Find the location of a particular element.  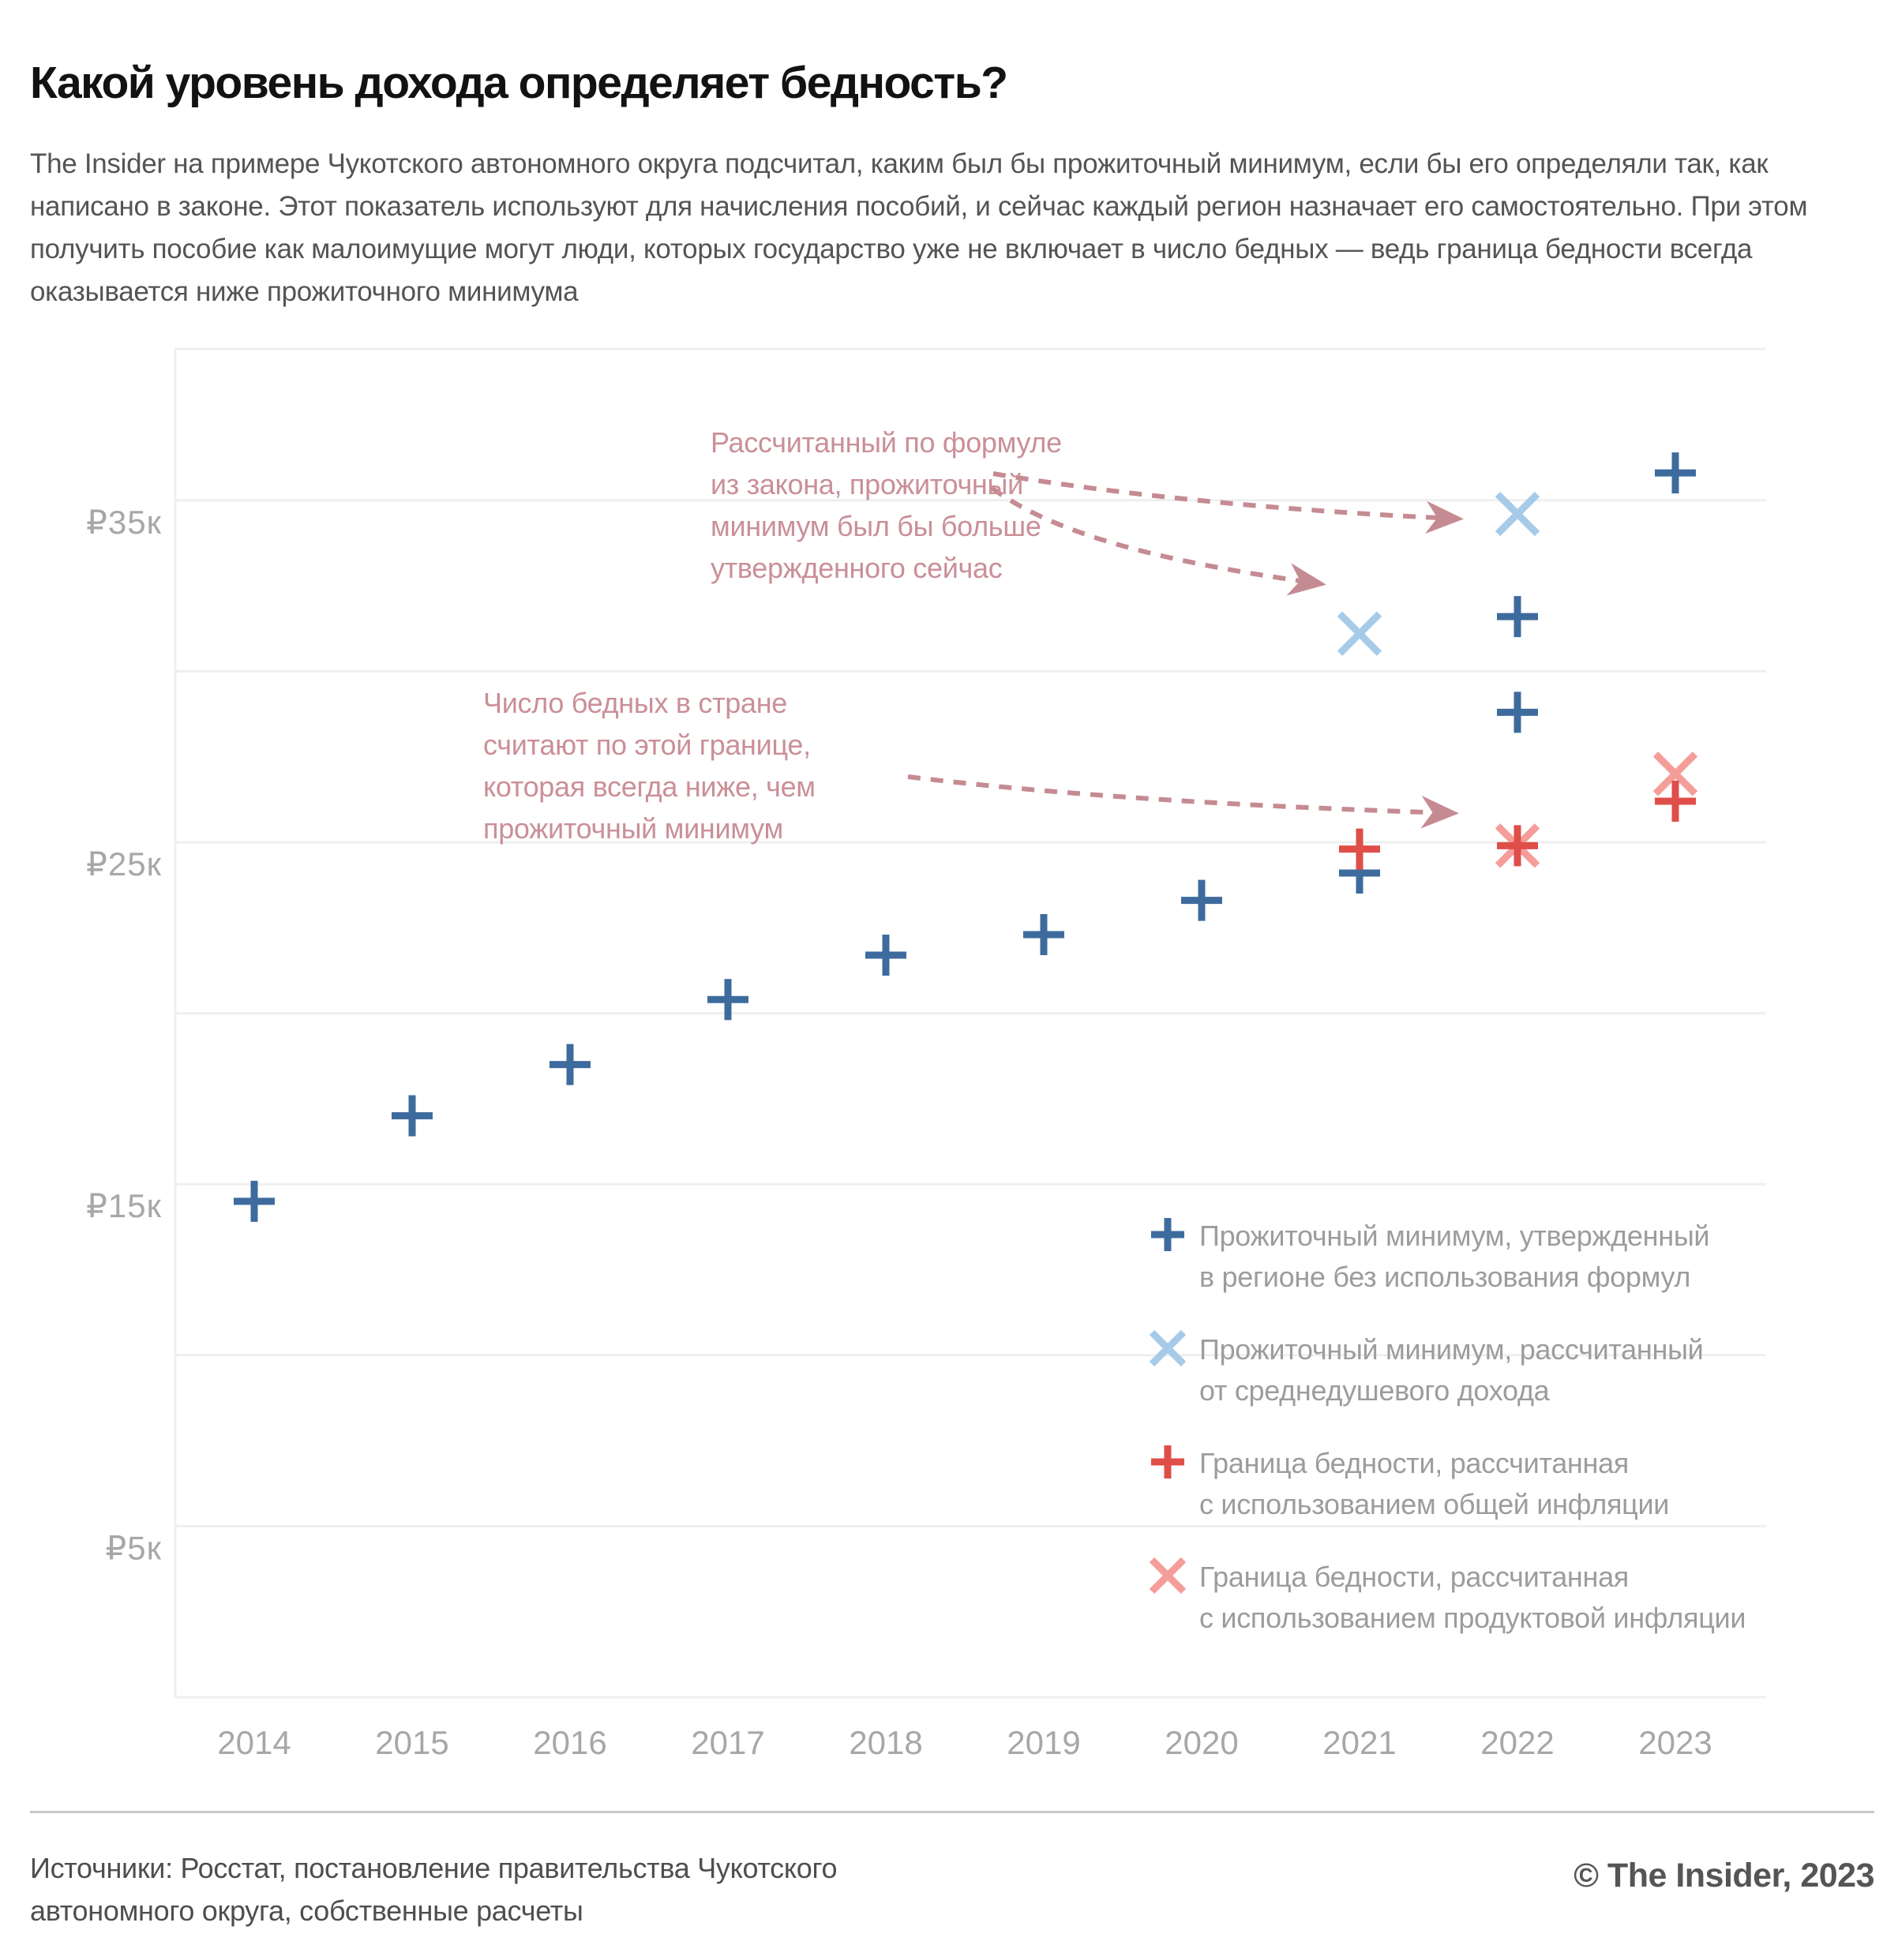

x-axis-label-2023: 2023 is located at coordinates (1675, 1743).